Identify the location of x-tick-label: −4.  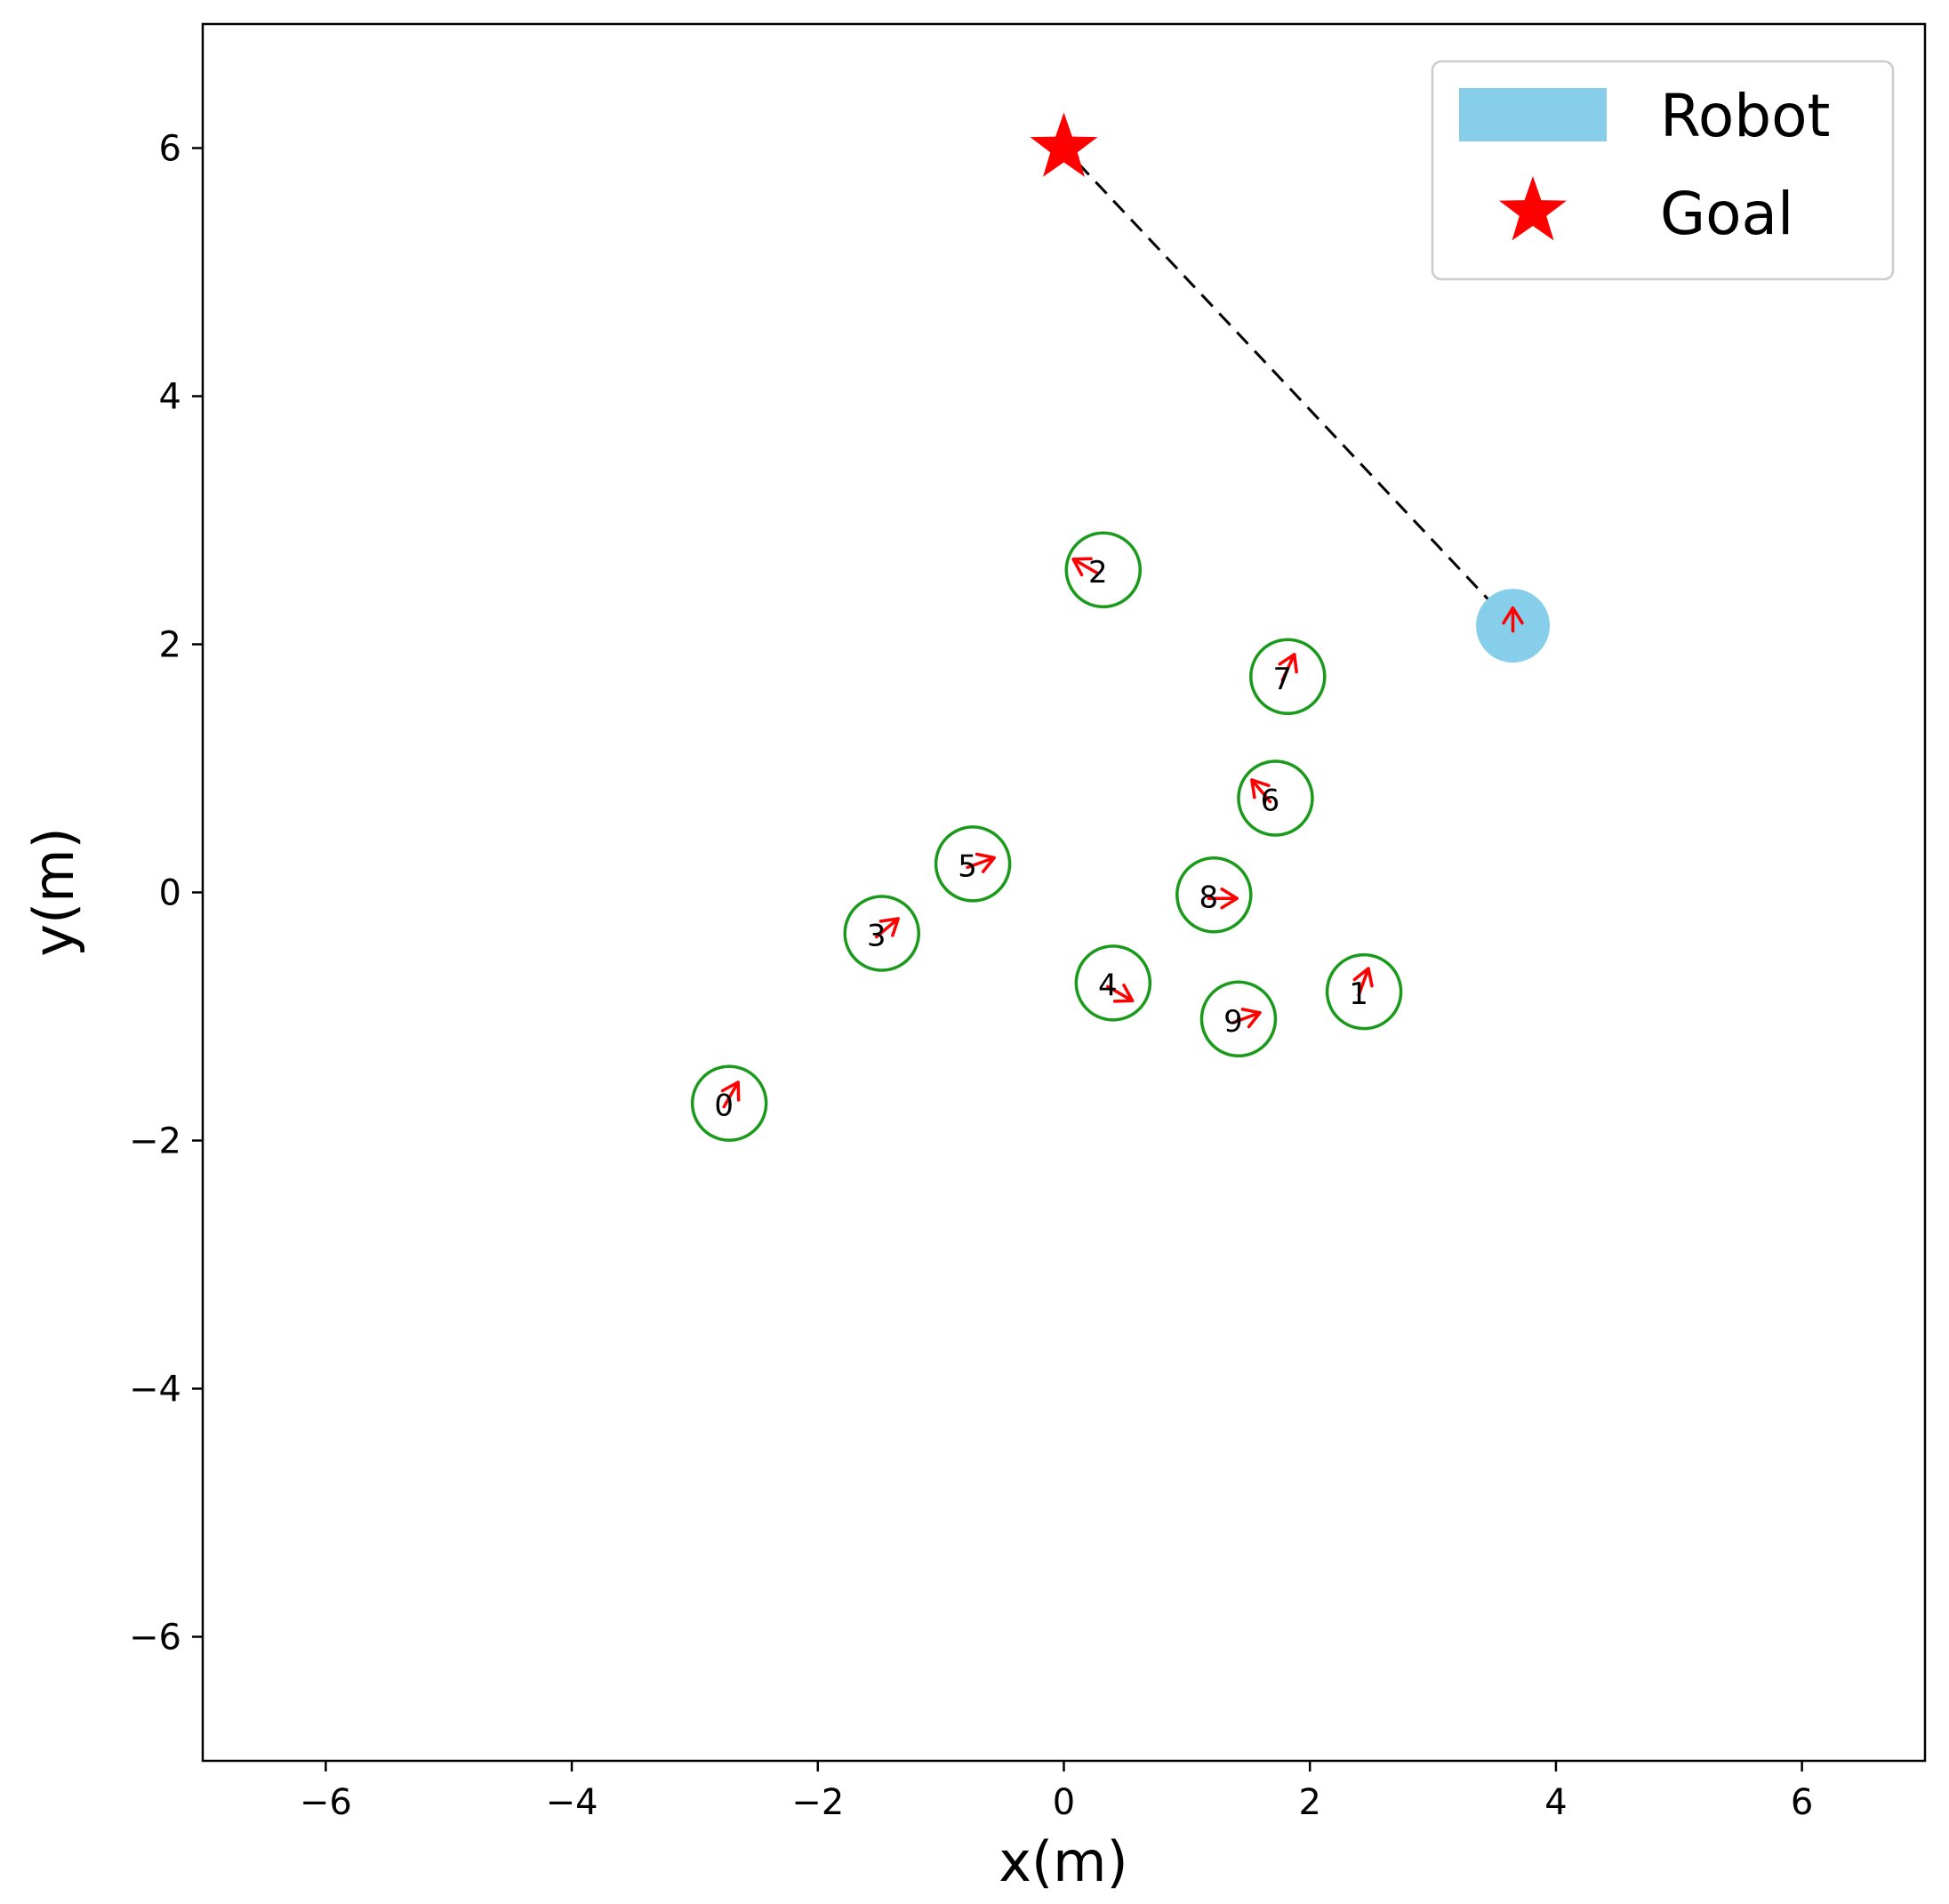
(572, 1803).